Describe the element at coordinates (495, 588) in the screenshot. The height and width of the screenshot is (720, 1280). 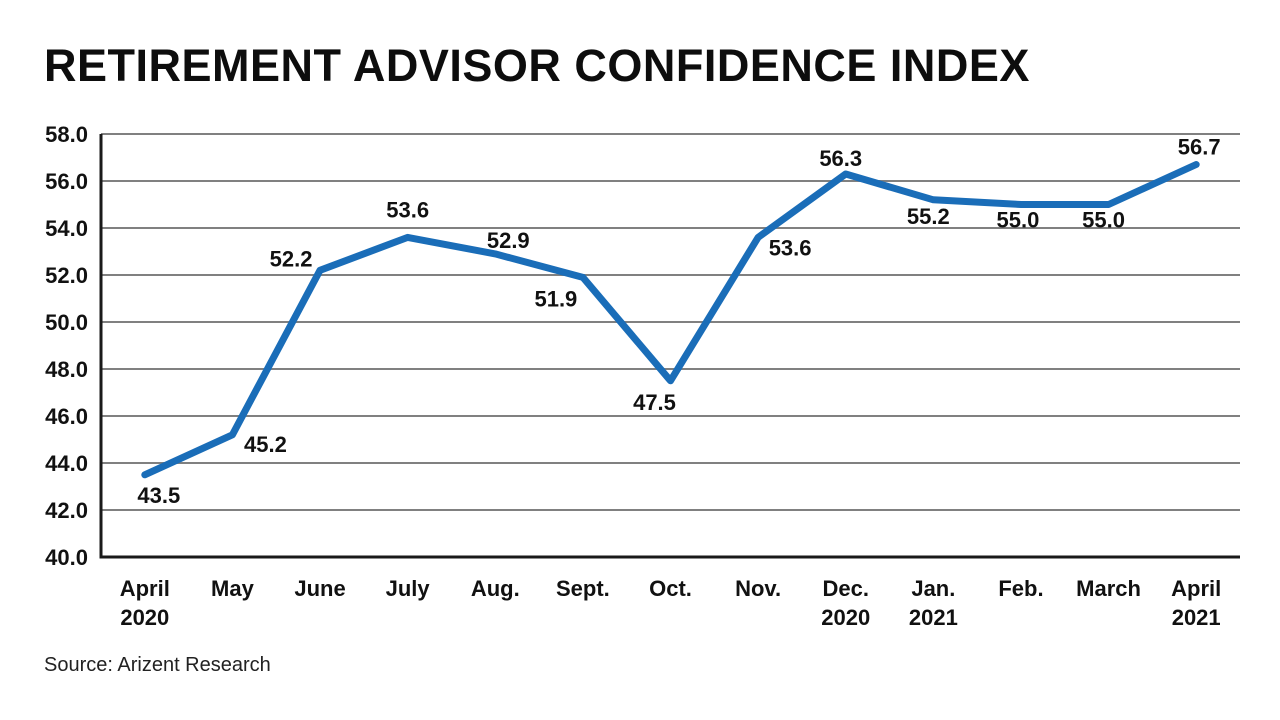
I see `x-tick-label: Aug.` at that location.